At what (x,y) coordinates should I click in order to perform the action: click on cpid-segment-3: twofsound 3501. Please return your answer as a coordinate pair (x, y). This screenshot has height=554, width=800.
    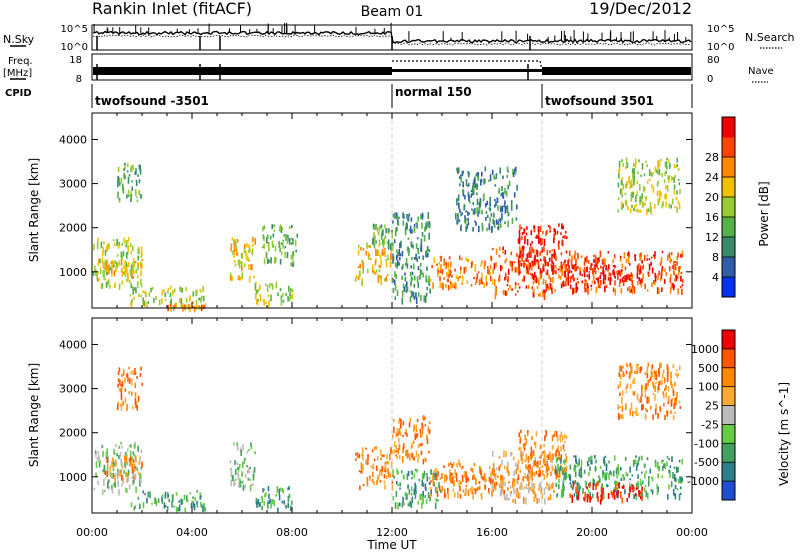
    Looking at the image, I should click on (599, 101).